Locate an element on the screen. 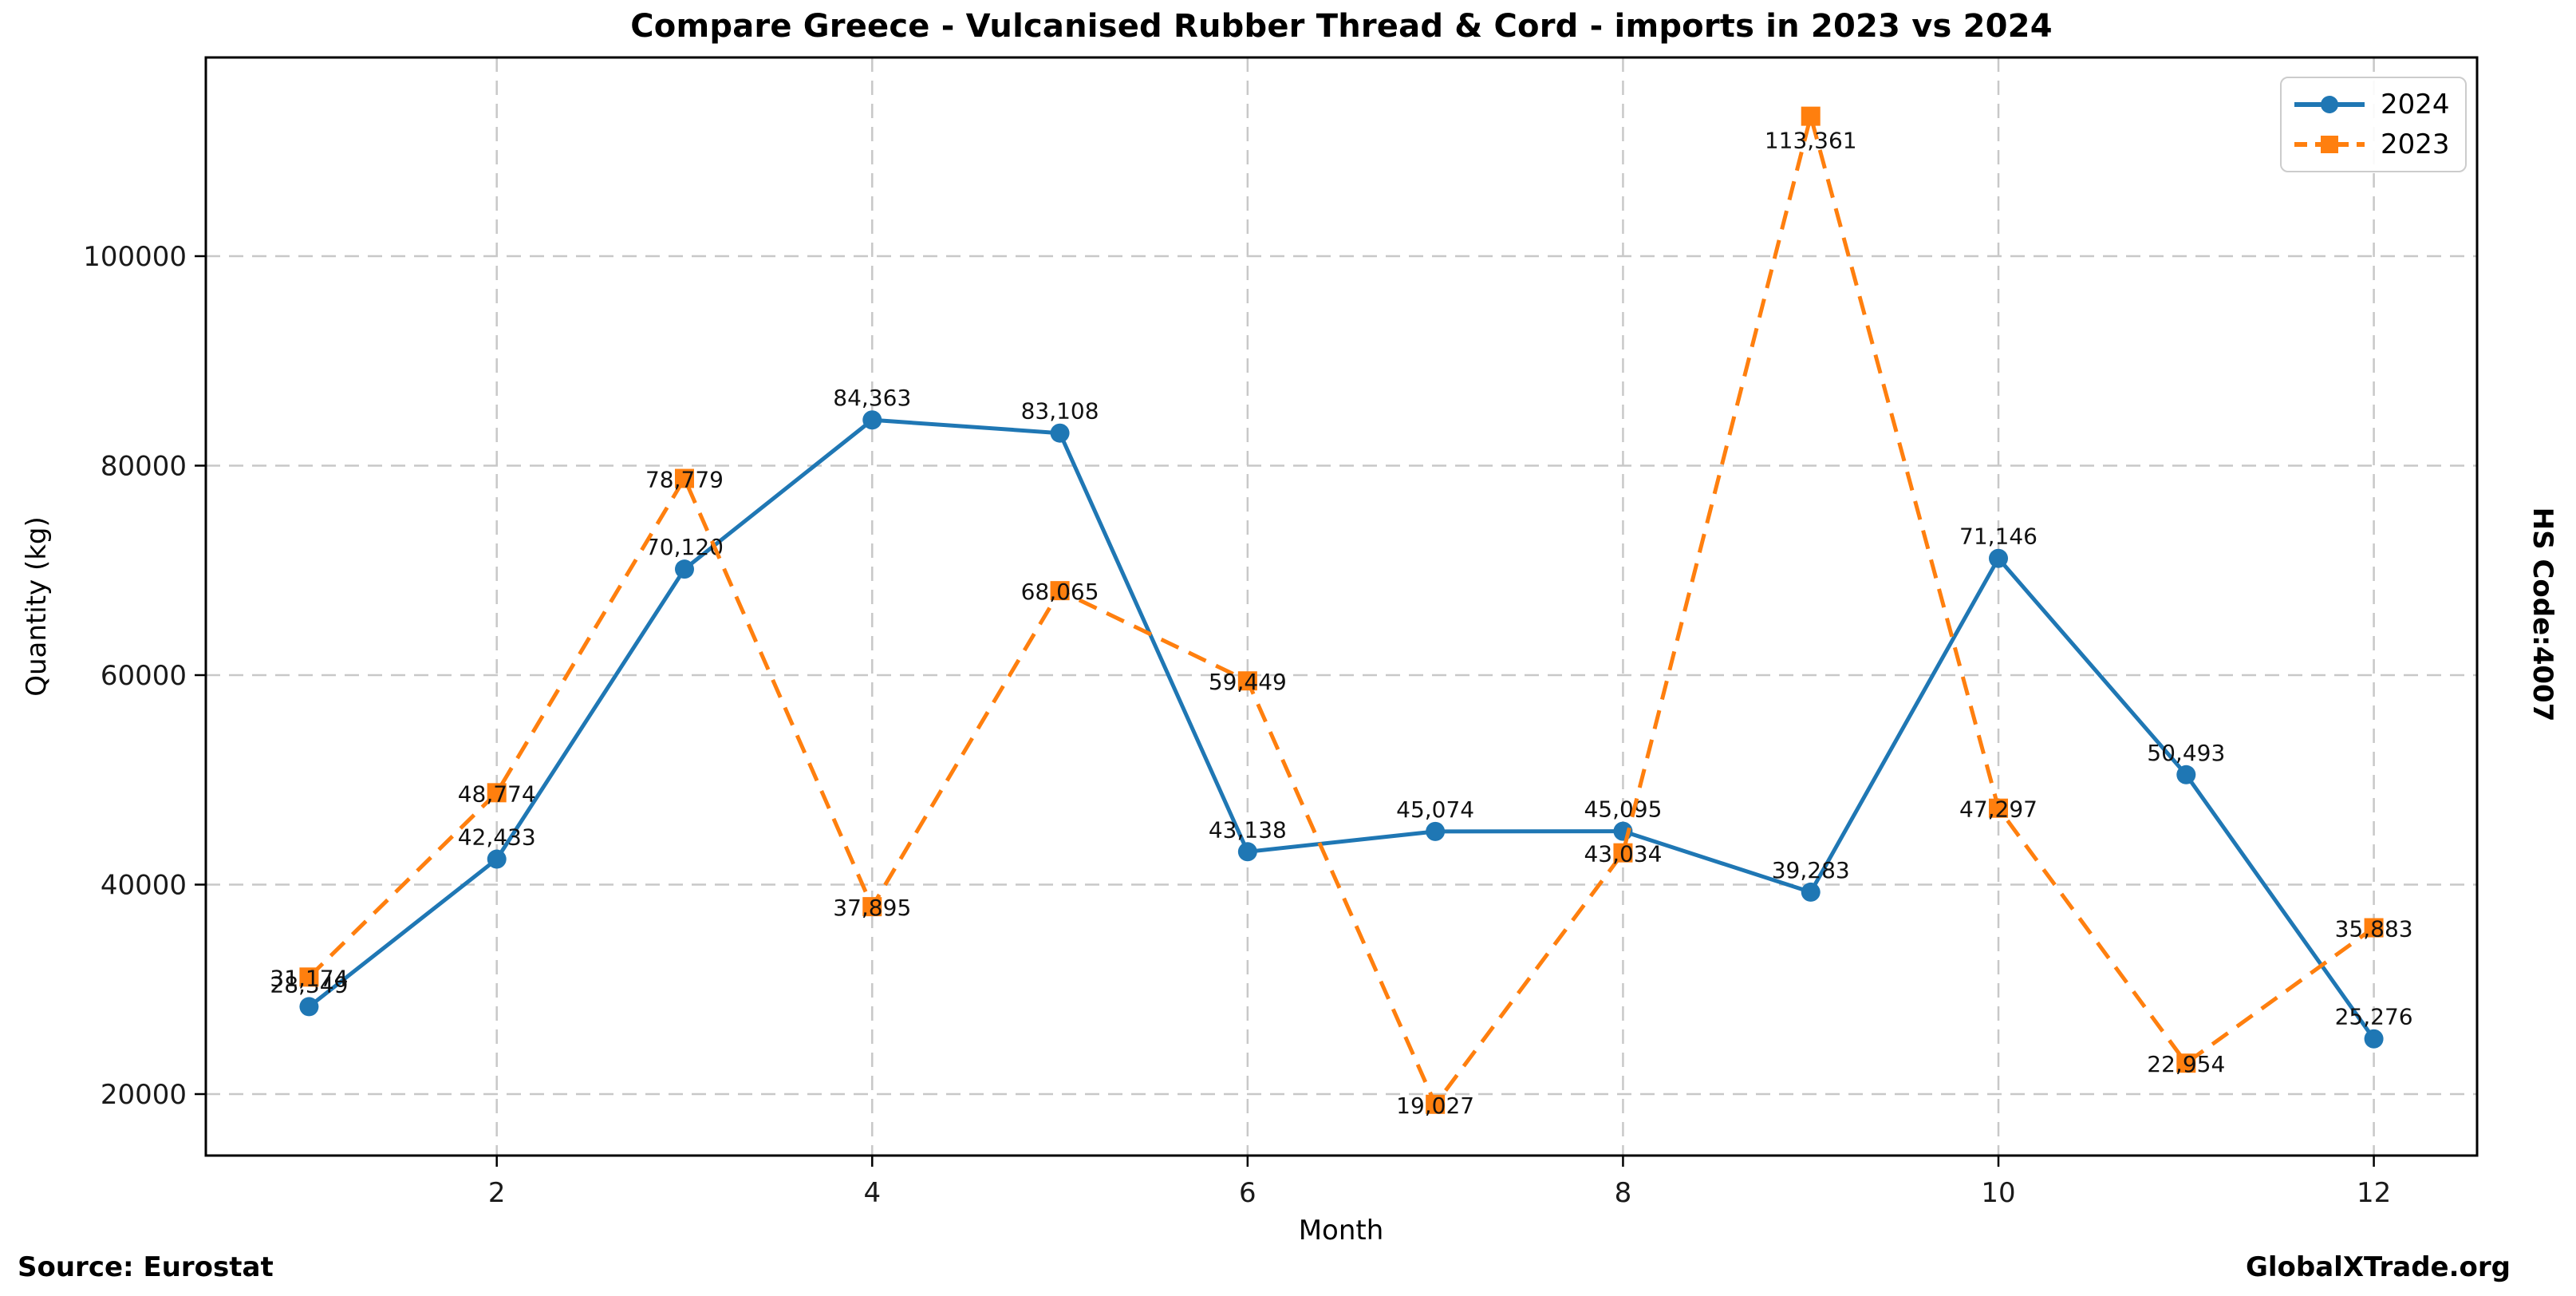  data-label-2023: 31,174 is located at coordinates (309, 978).